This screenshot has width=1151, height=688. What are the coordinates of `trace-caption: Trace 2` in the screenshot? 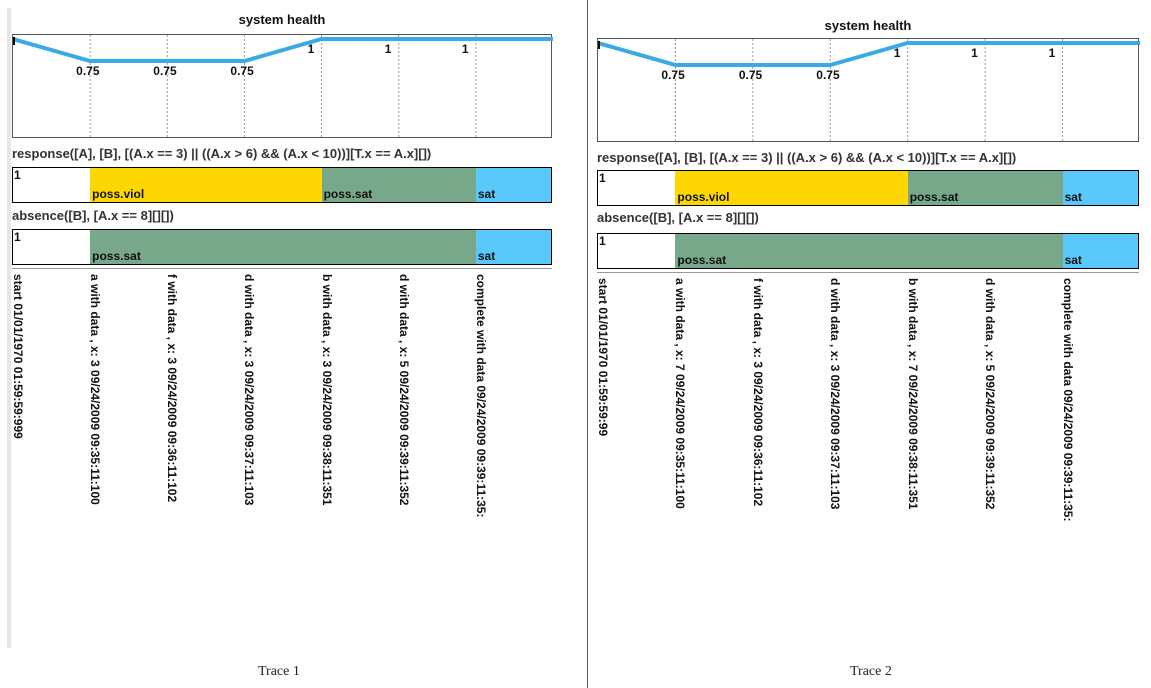 It's located at (871, 671).